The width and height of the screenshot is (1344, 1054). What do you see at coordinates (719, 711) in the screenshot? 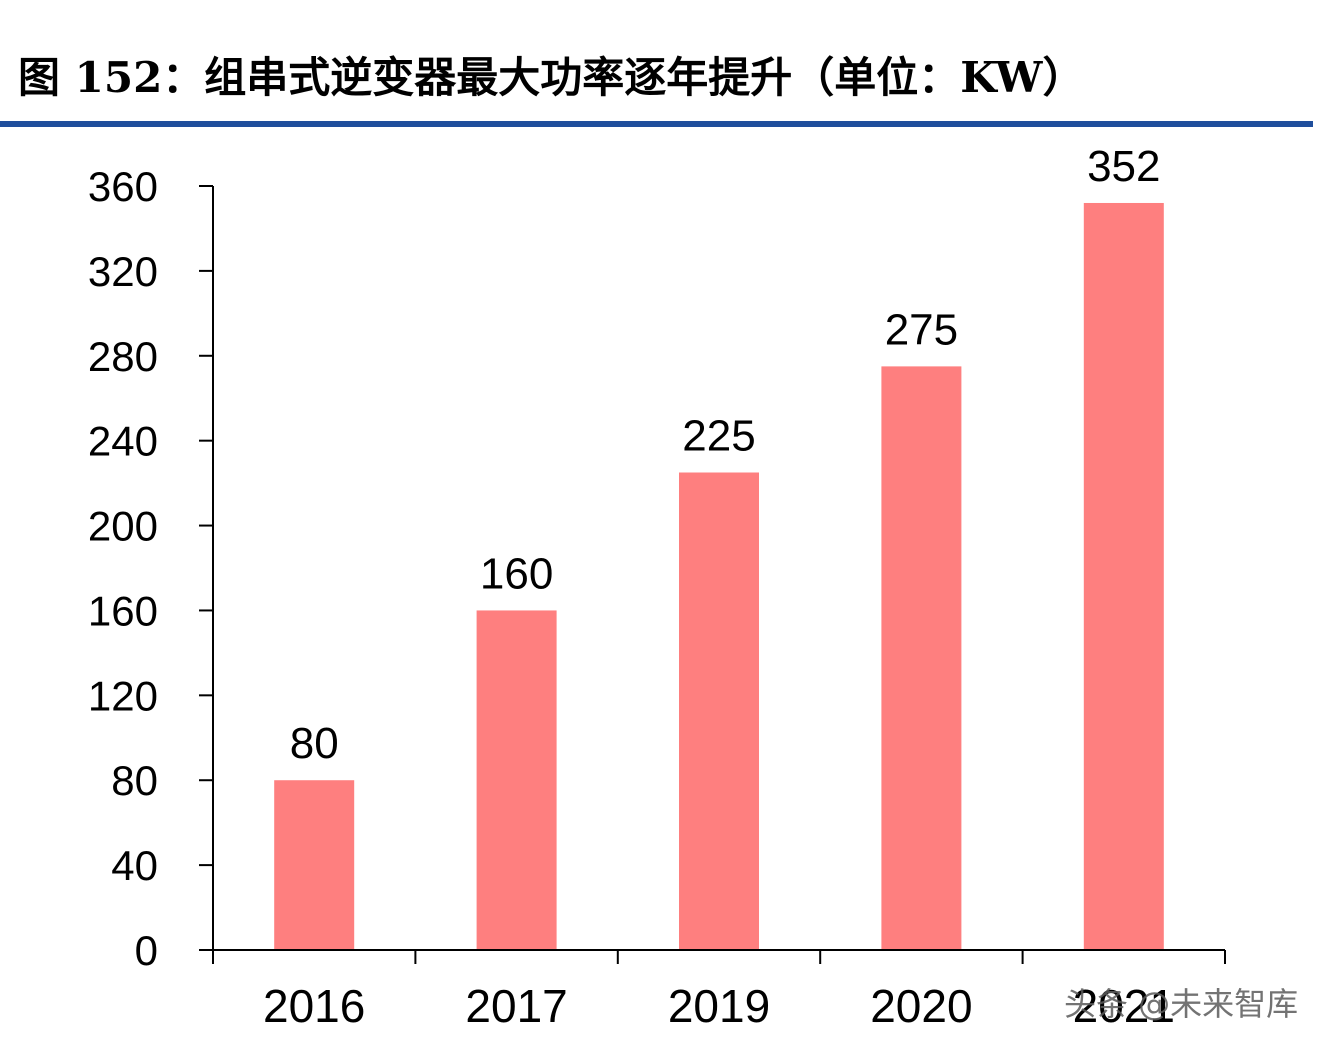
I see `bar-2019` at bounding box center [719, 711].